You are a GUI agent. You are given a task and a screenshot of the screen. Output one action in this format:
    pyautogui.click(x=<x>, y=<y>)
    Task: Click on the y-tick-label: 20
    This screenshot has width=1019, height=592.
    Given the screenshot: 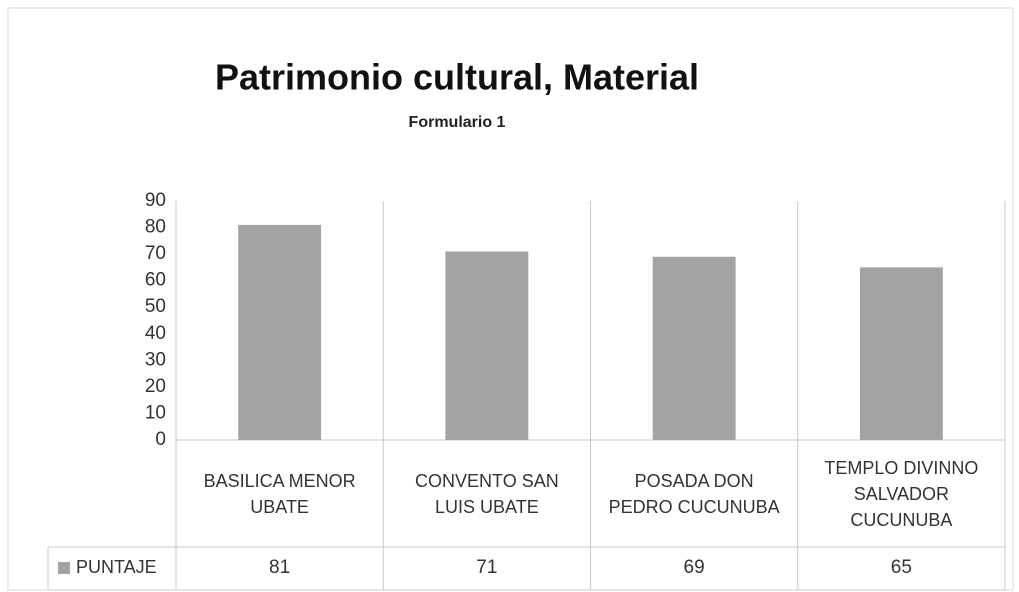 What is the action you would take?
    pyautogui.click(x=155, y=386)
    